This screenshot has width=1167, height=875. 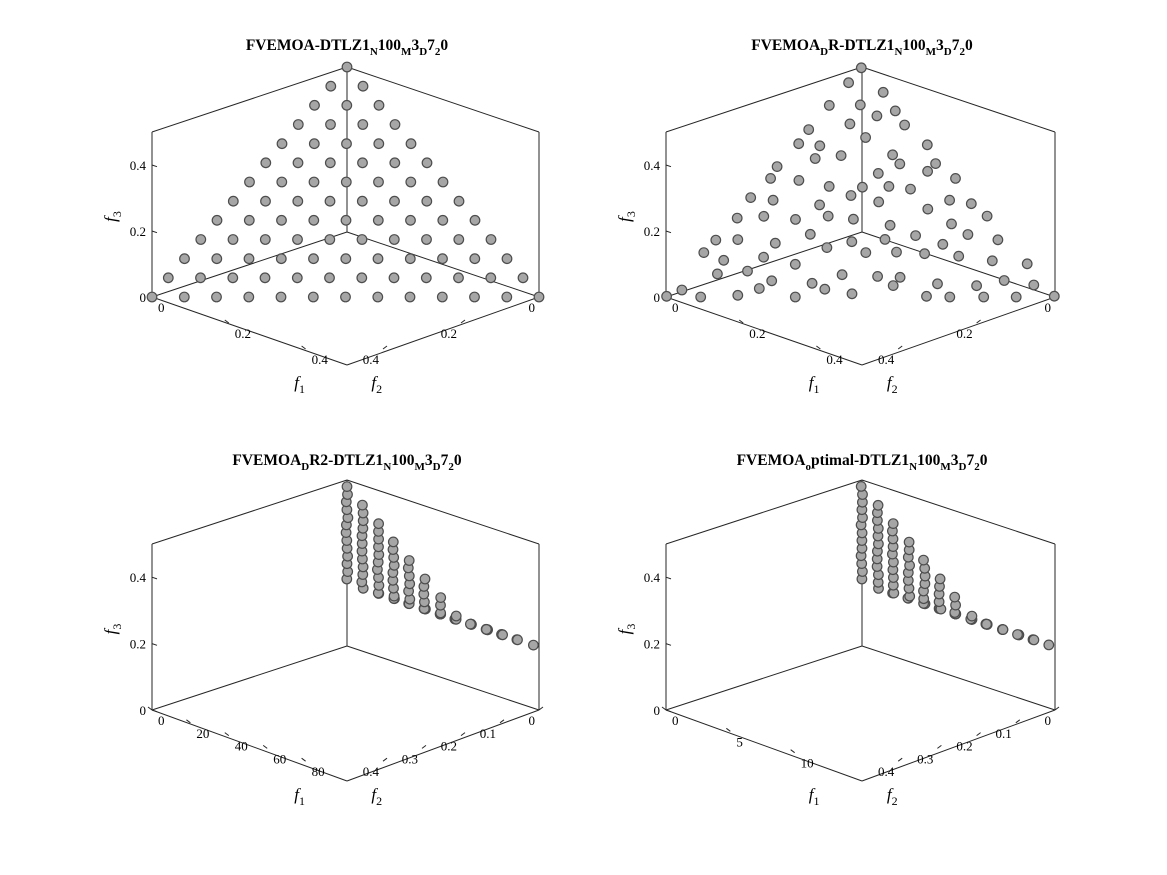 What do you see at coordinates (154, 644) in the screenshot?
I see `z-tick-mark` at bounding box center [154, 644].